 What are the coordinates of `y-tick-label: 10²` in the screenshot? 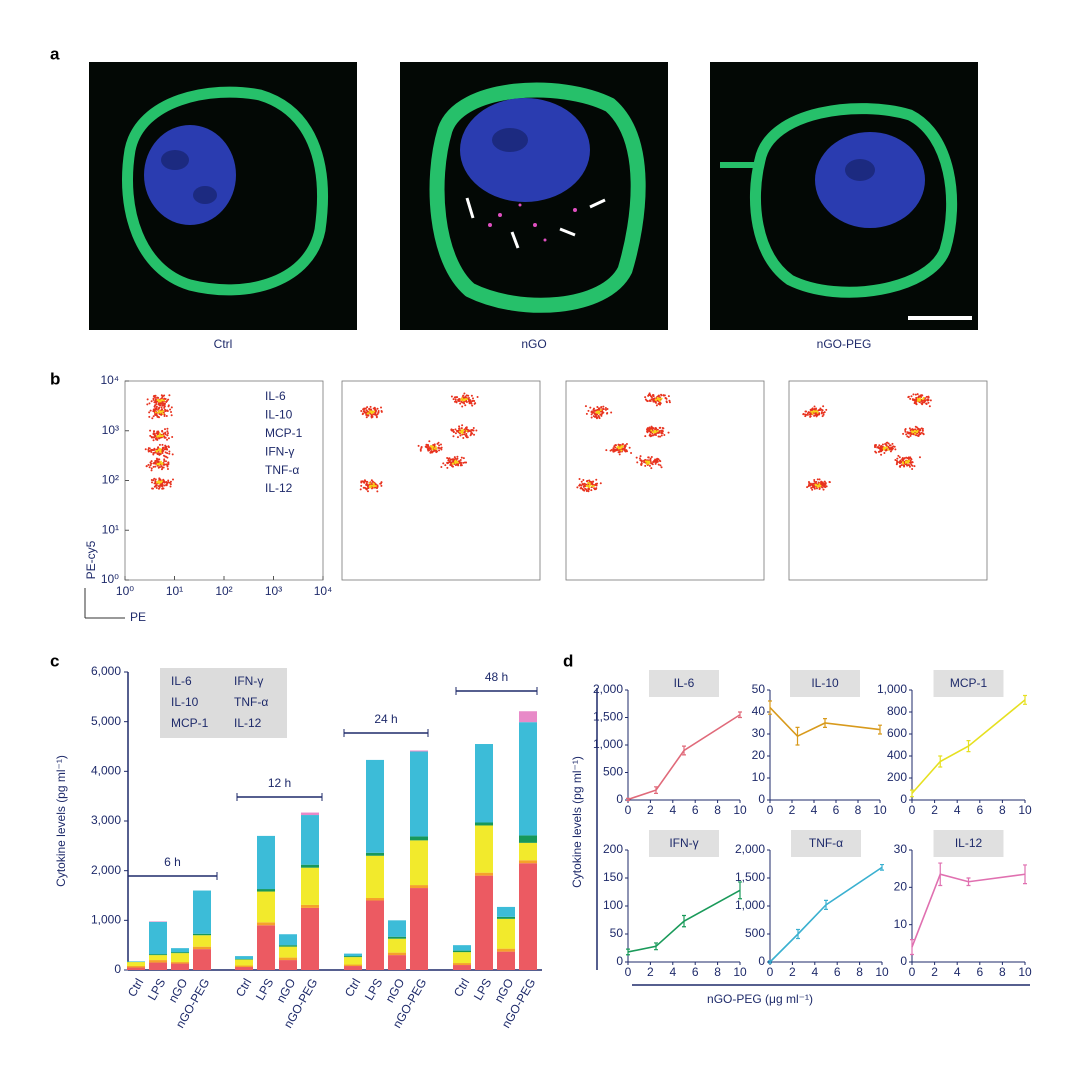 It's located at (110, 480).